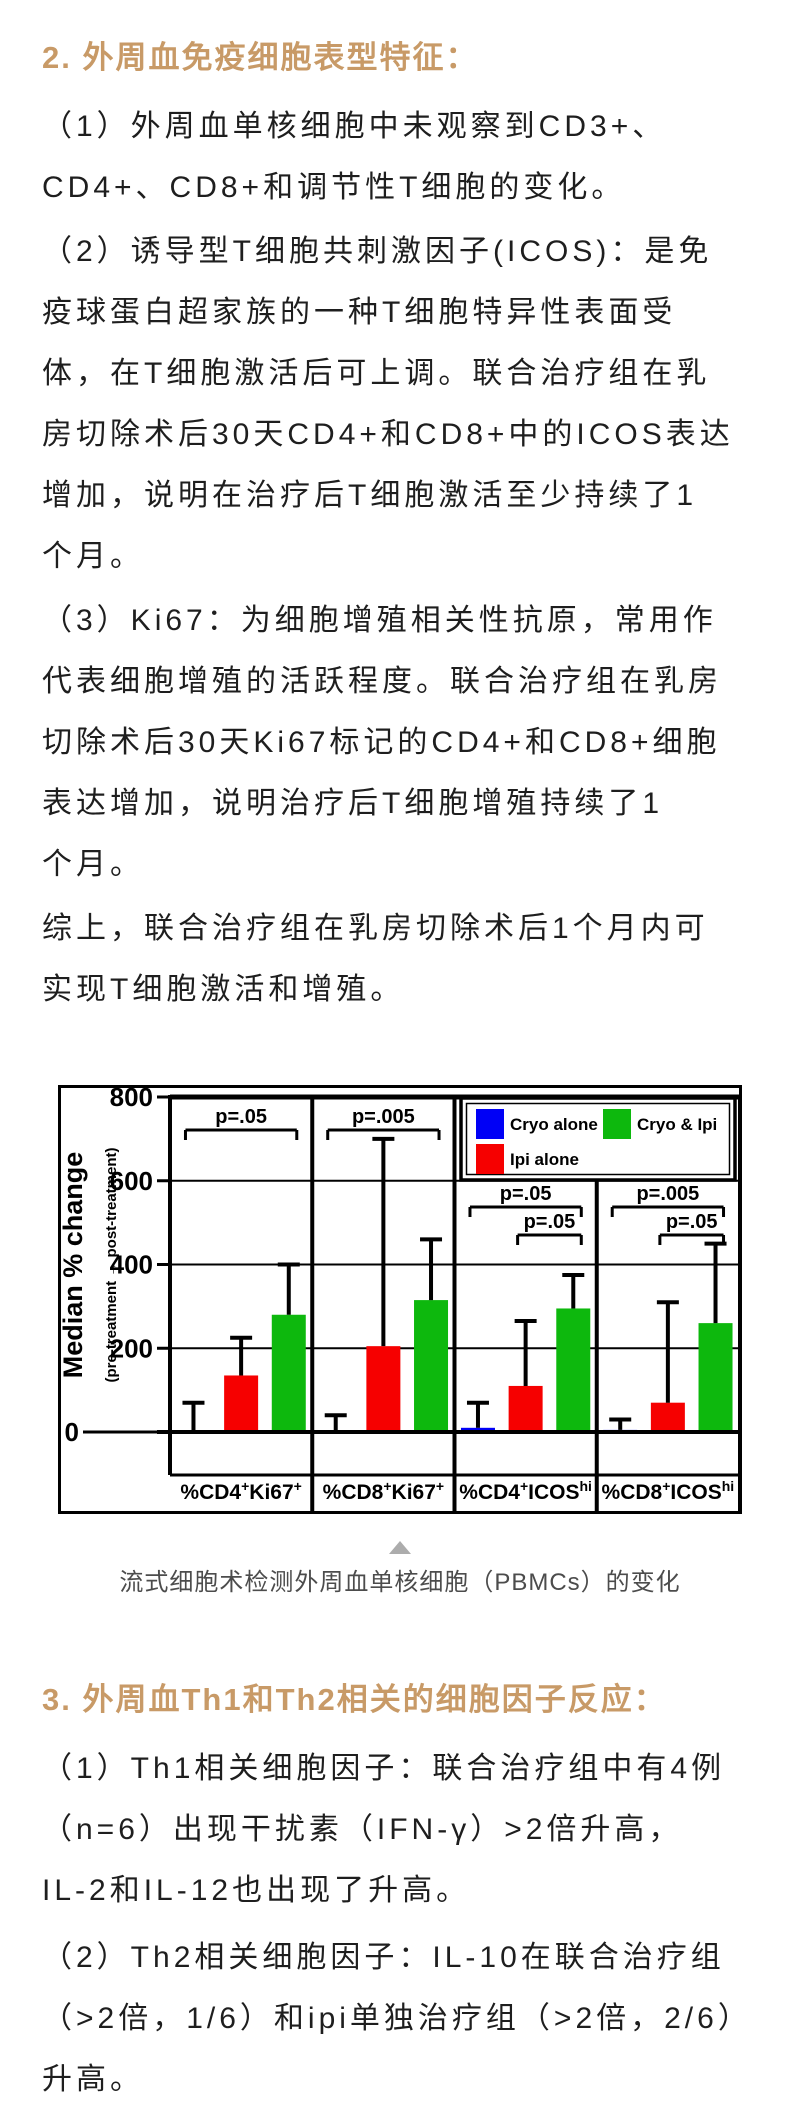 This screenshot has width=800, height=2114. What do you see at coordinates (677, 1124) in the screenshot?
I see `svg-text: Cryo & Ipi` at bounding box center [677, 1124].